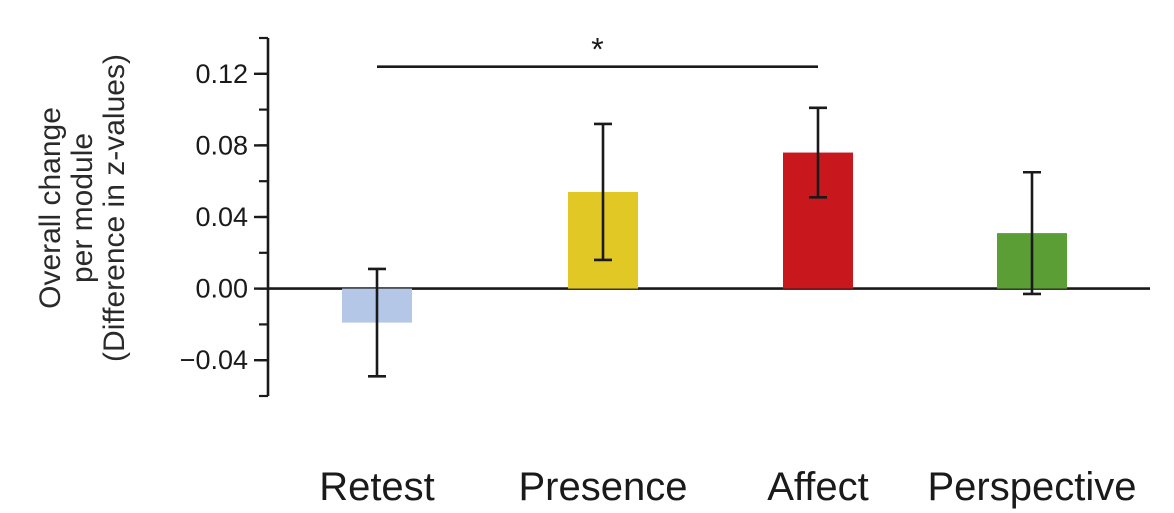  I want to click on x-tick-label-presence: Presence, so click(603, 487).